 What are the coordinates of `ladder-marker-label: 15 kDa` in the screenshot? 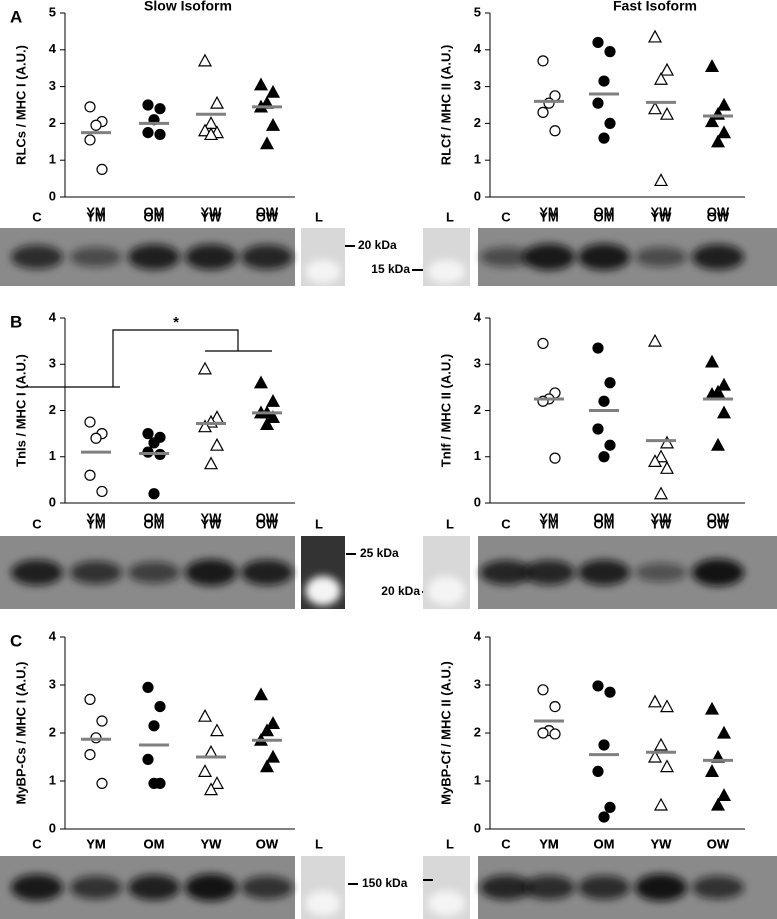 It's located at (390, 269).